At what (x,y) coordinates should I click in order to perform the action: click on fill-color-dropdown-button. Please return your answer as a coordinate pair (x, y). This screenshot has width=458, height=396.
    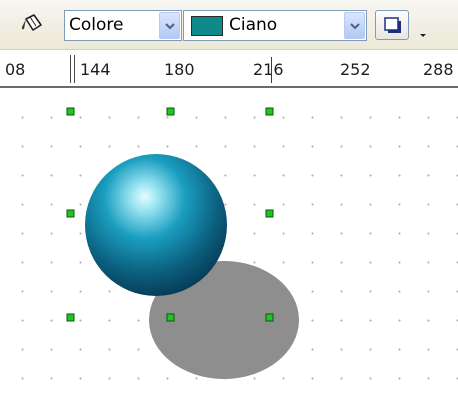
    Looking at the image, I should click on (354, 25).